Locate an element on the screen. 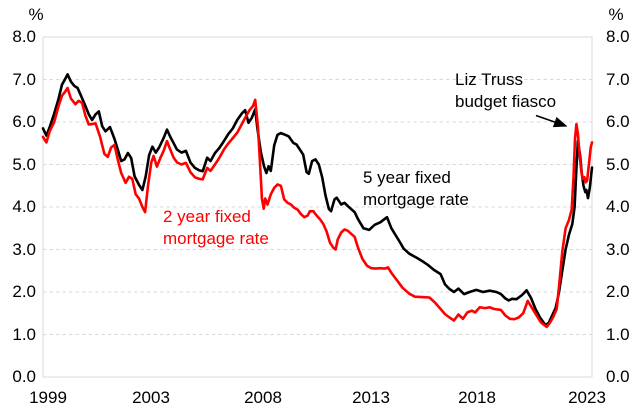  y-tick-left: 2.0 is located at coordinates (24, 291).